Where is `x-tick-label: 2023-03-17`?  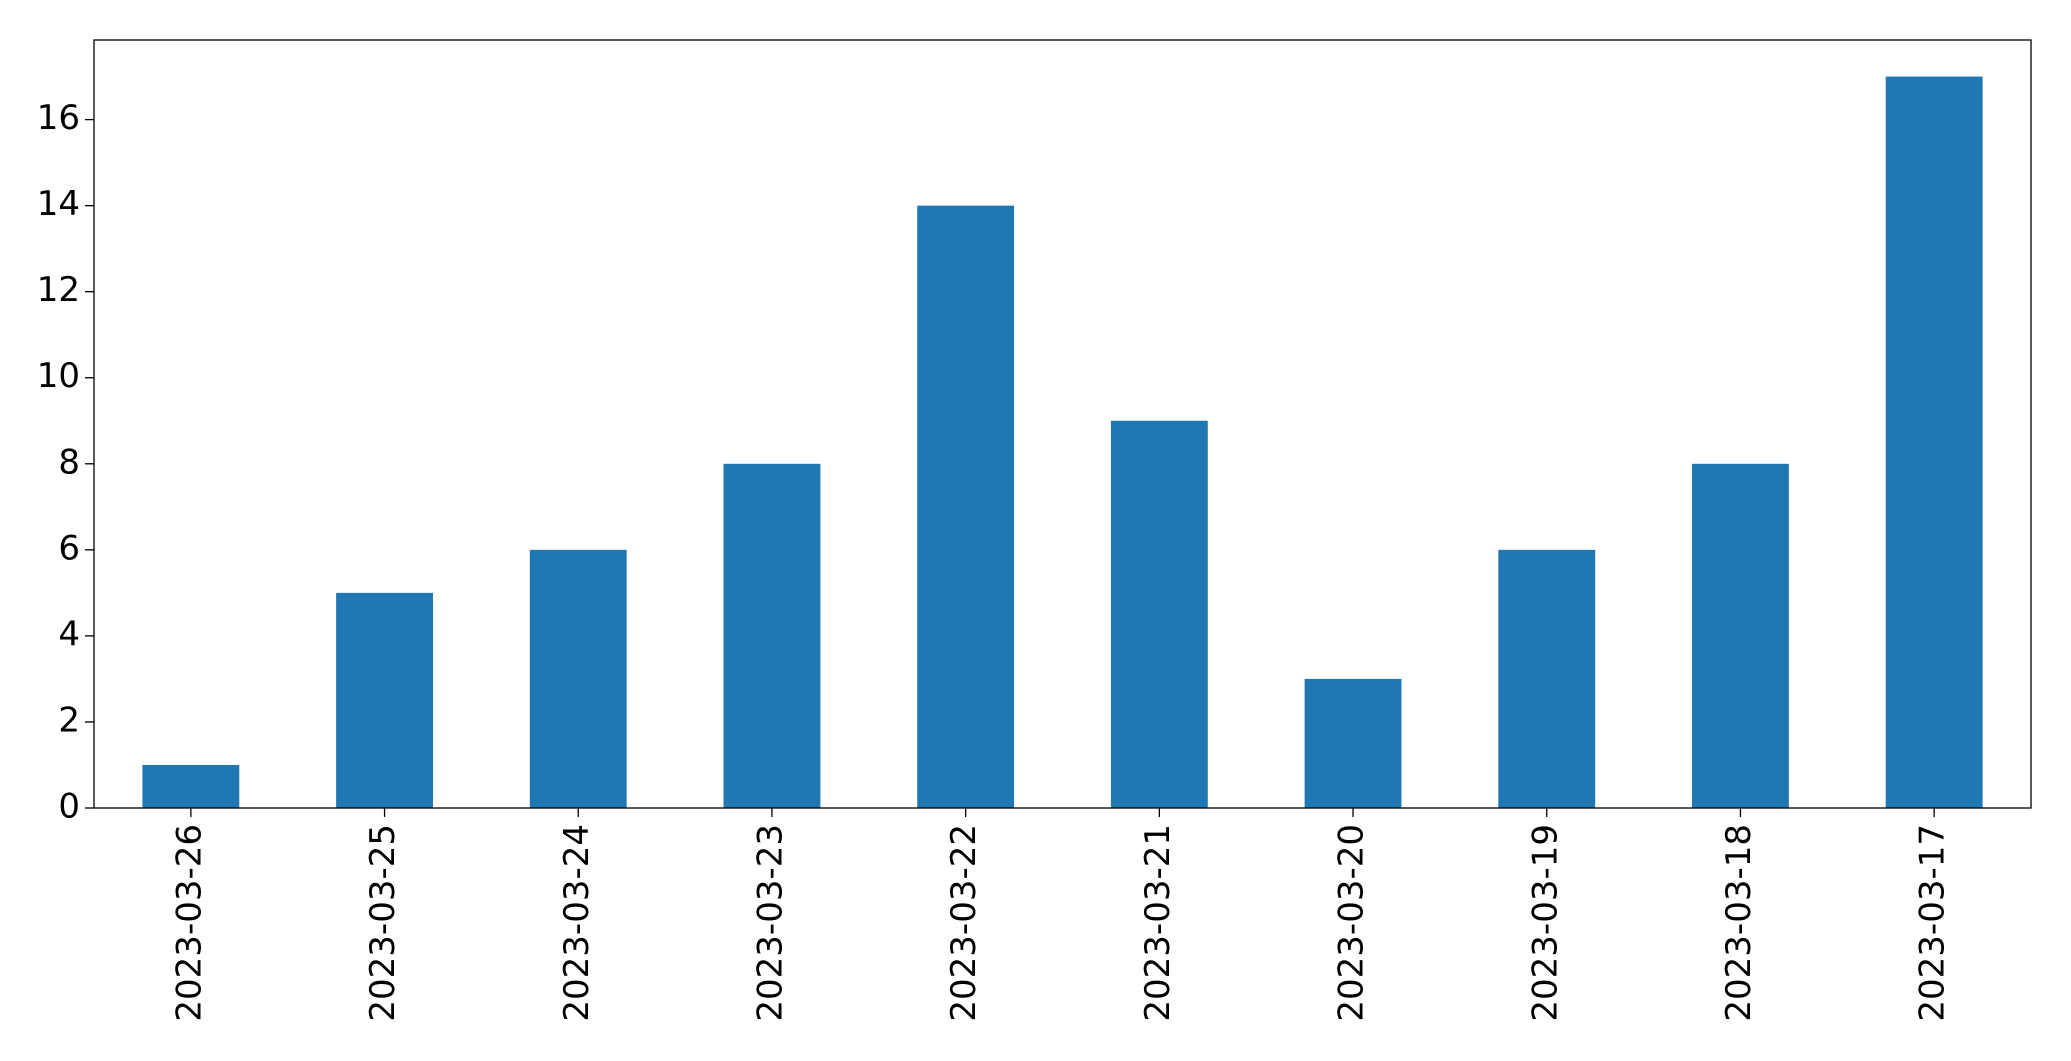 x-tick-label: 2023-03-17 is located at coordinates (1933, 923).